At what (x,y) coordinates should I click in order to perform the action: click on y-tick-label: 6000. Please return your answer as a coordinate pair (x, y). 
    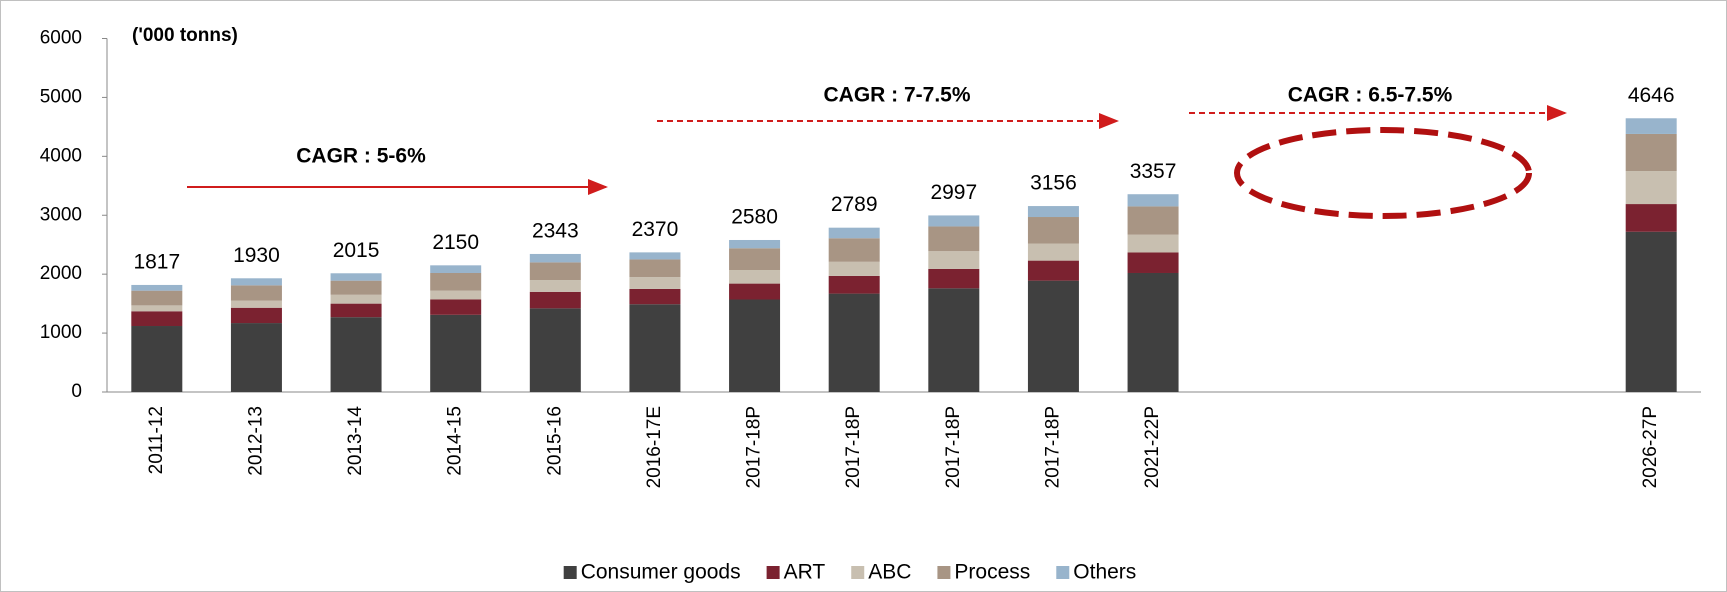
    Looking at the image, I should click on (61, 38).